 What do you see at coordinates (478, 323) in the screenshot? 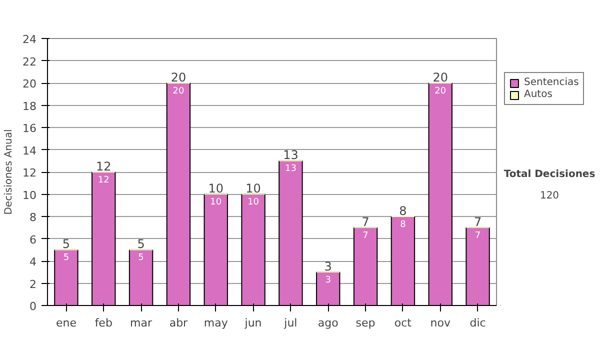
I see `x-tick-label: dic` at bounding box center [478, 323].